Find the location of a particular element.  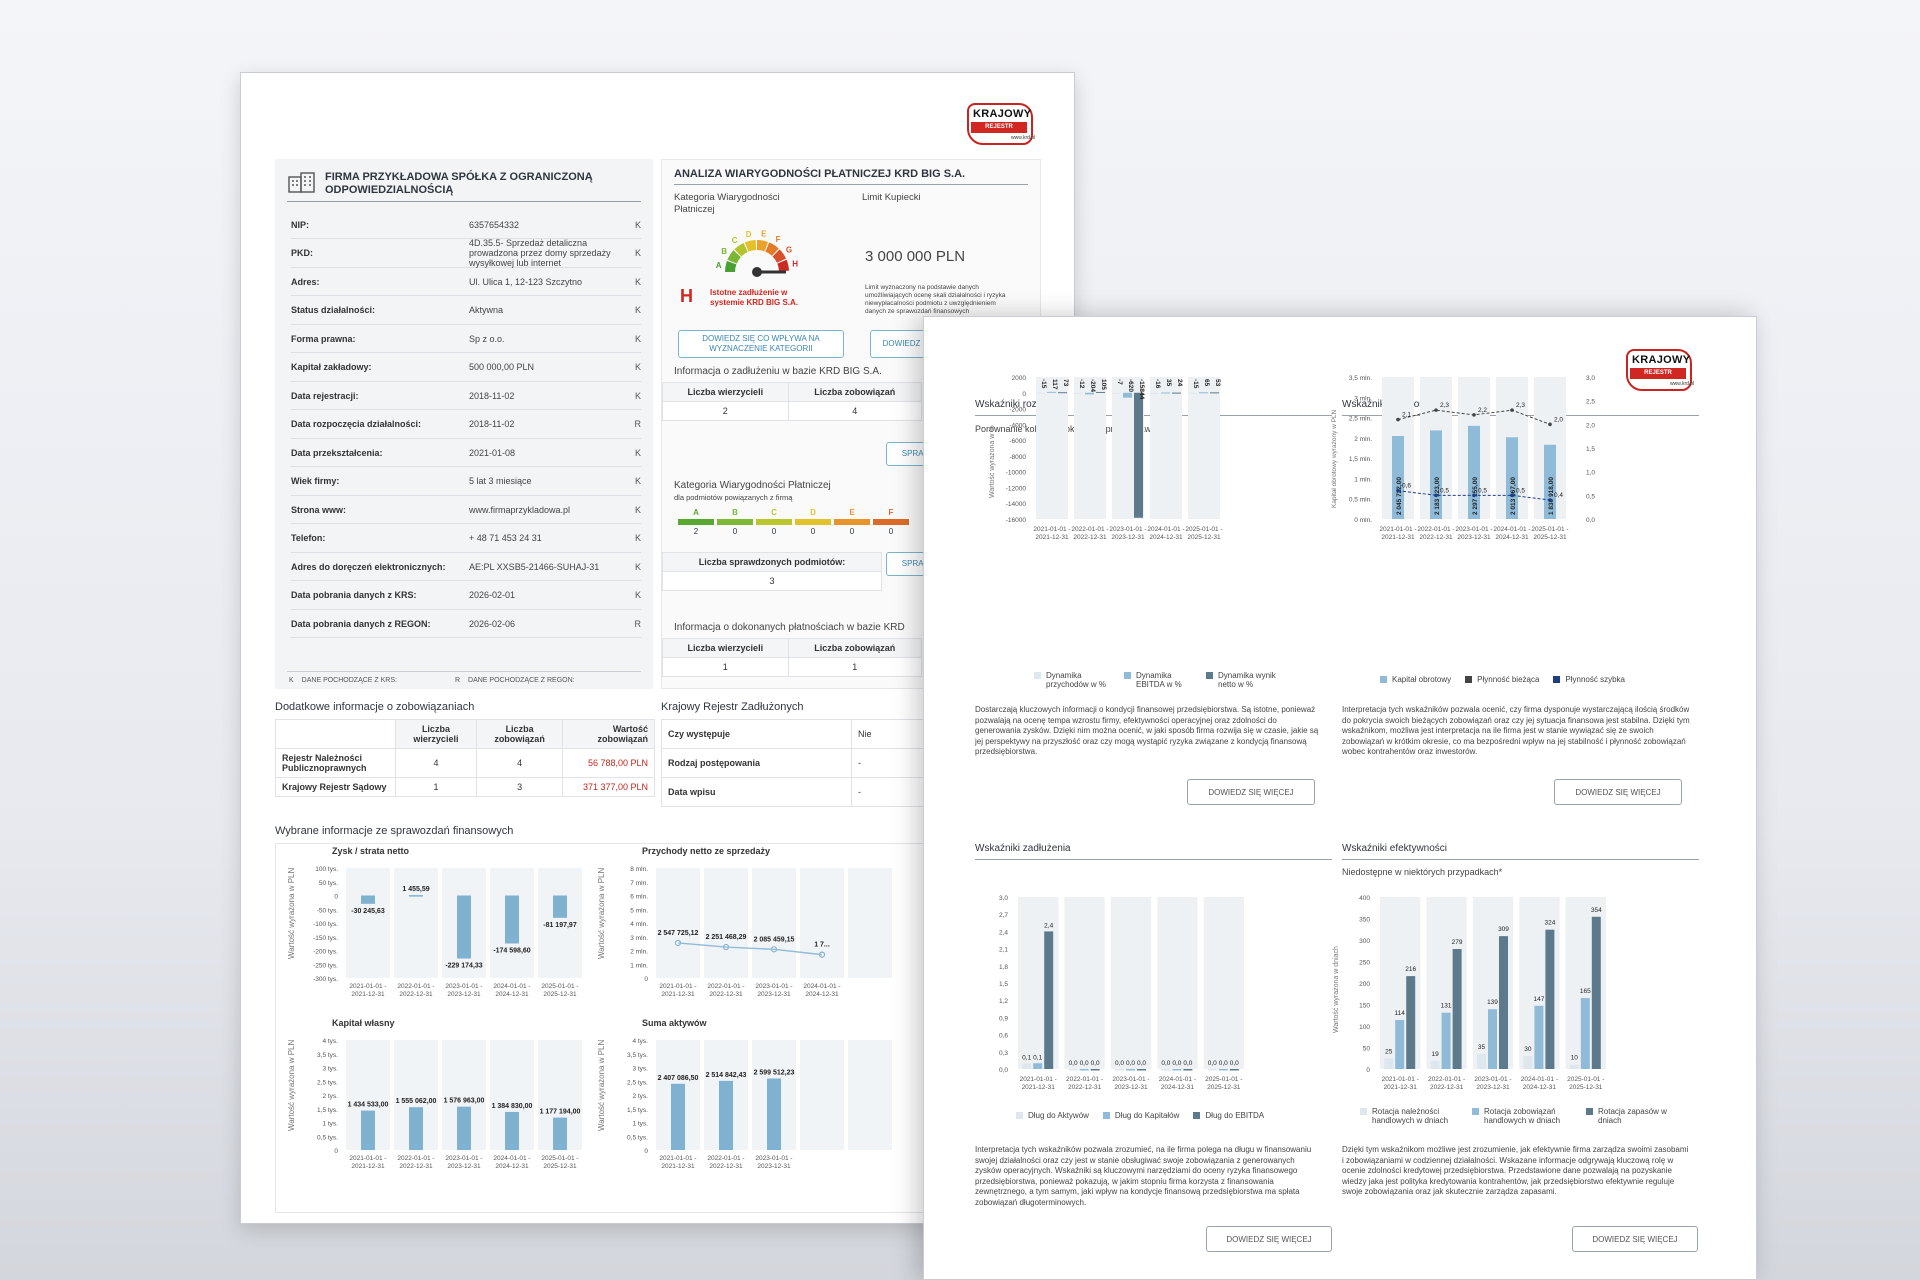

data-label: 2,2 is located at coordinates (1482, 410).